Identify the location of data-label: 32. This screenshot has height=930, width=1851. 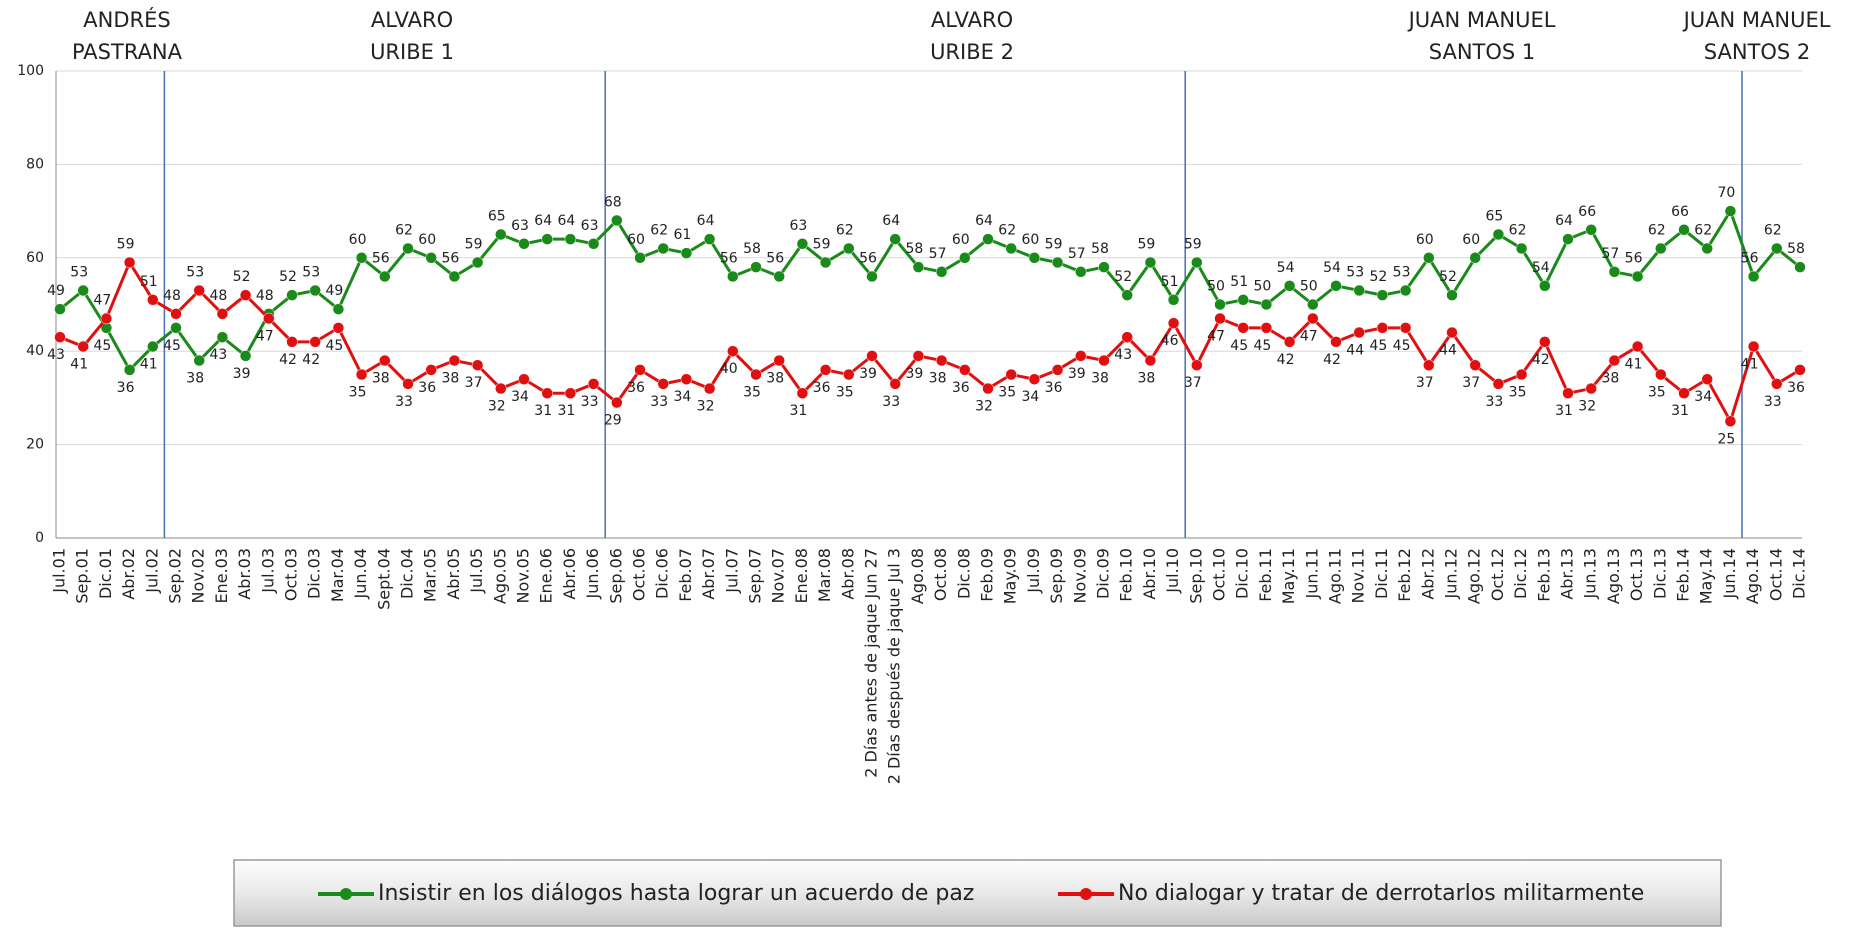
(984, 407).